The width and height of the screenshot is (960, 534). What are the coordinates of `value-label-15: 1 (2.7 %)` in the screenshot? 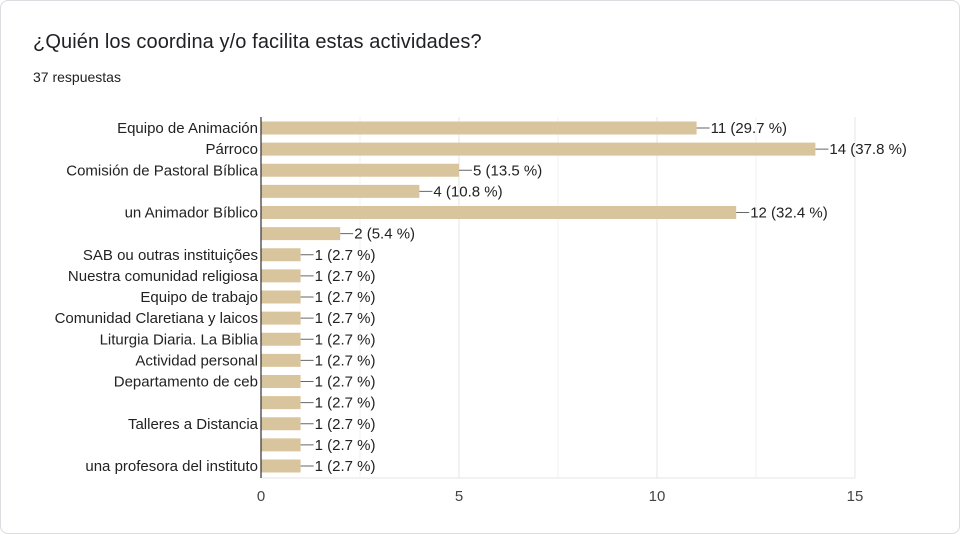 It's located at (345, 445).